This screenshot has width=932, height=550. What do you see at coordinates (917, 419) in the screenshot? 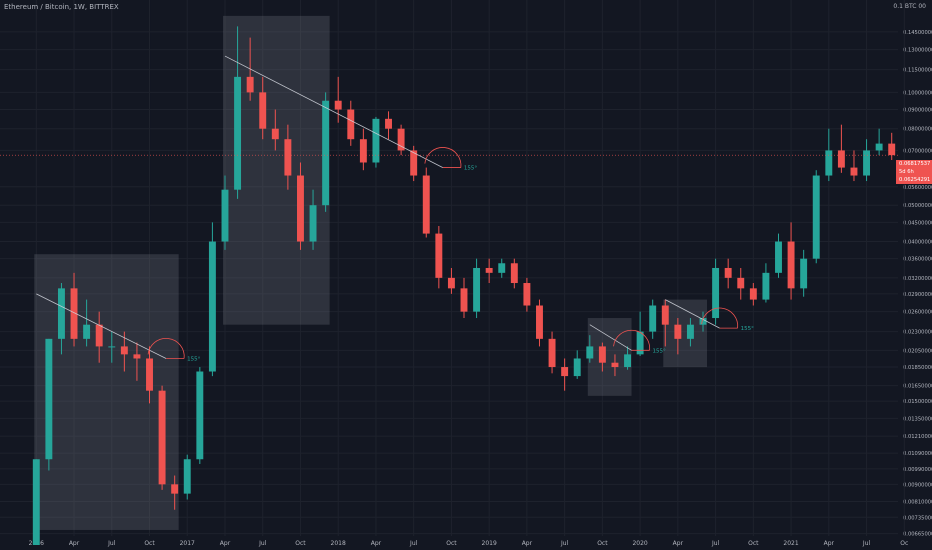
I see `y-tick-label: 0.01350000` at bounding box center [917, 419].